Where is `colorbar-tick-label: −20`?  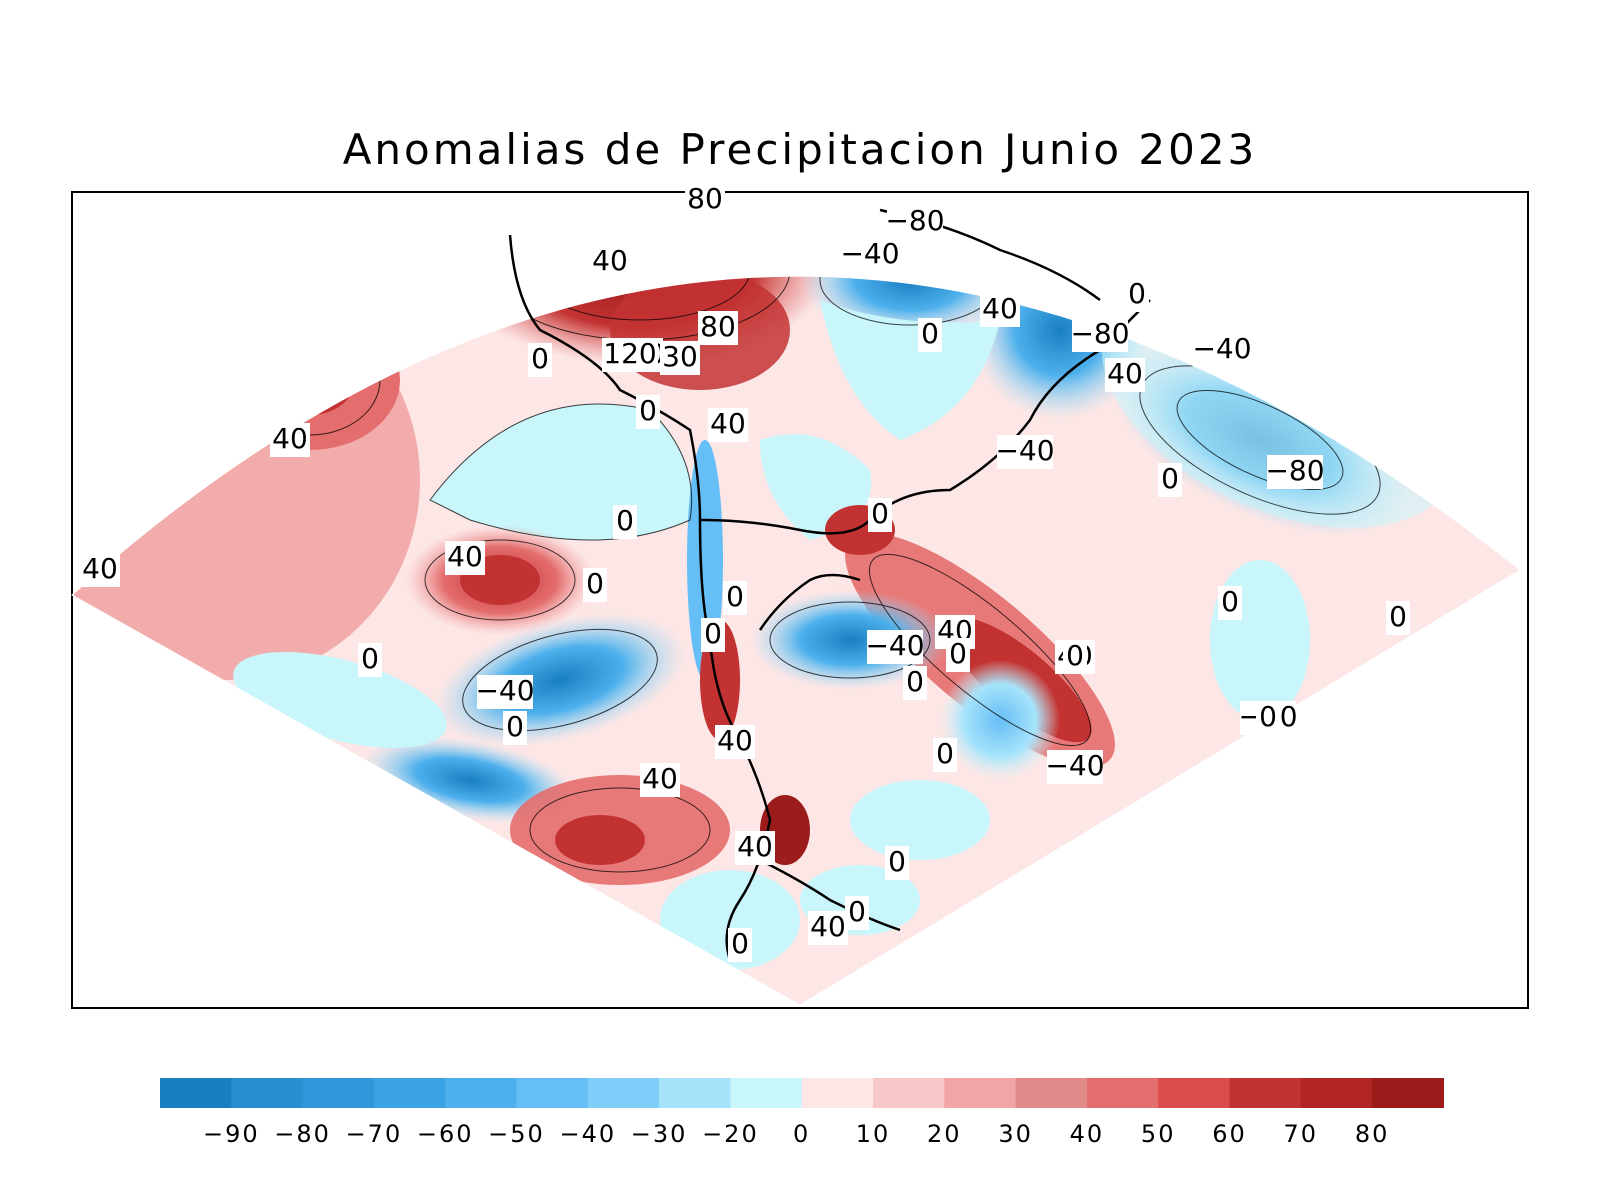
colorbar-tick-label: −20 is located at coordinates (730, 1134).